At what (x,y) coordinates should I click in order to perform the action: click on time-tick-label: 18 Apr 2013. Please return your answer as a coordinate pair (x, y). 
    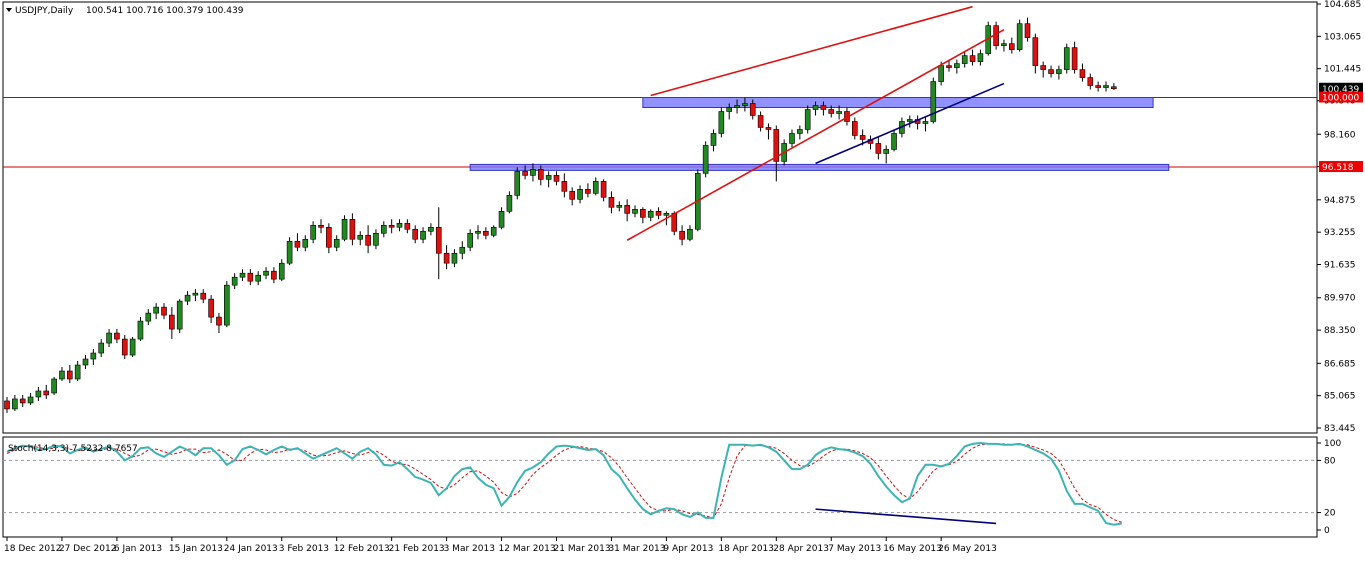
    Looking at the image, I should click on (746, 549).